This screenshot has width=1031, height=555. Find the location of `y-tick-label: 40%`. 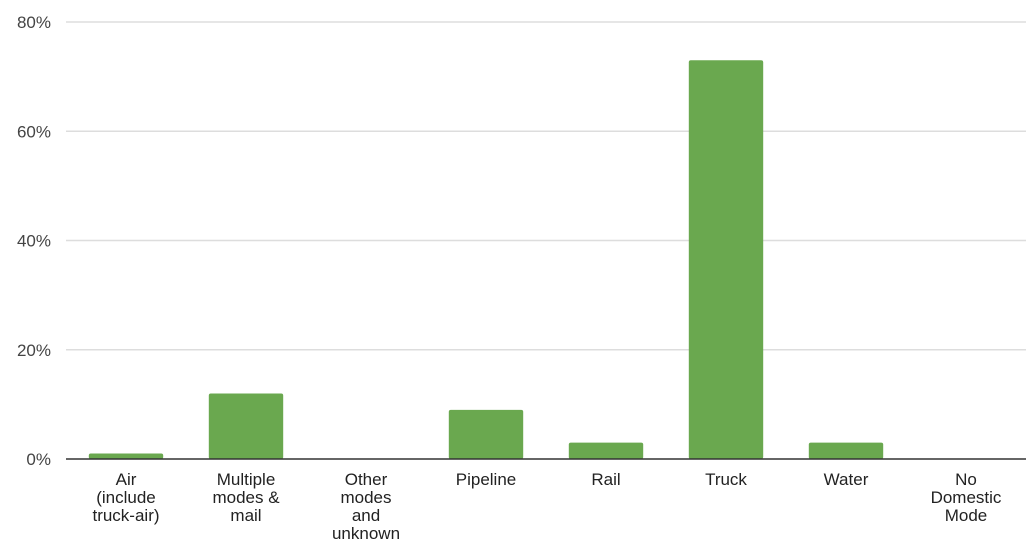

y-tick-label: 40% is located at coordinates (34, 241).